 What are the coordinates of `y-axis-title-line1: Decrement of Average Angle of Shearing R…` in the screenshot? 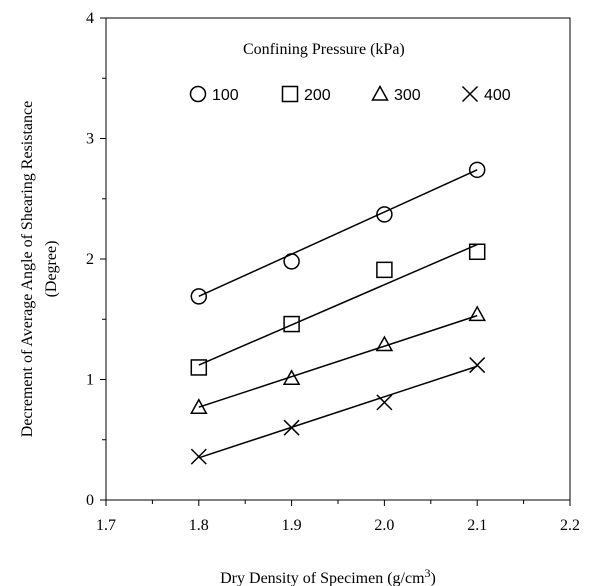 It's located at (27, 269).